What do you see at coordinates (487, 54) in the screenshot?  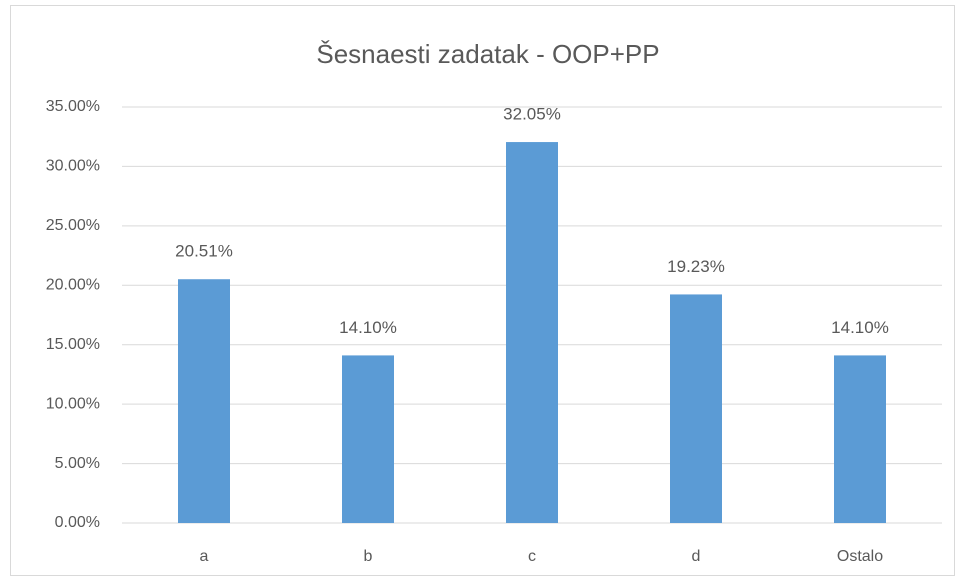 I see `chart-title: Šesnaesti zadatak - OOP+PP` at bounding box center [487, 54].